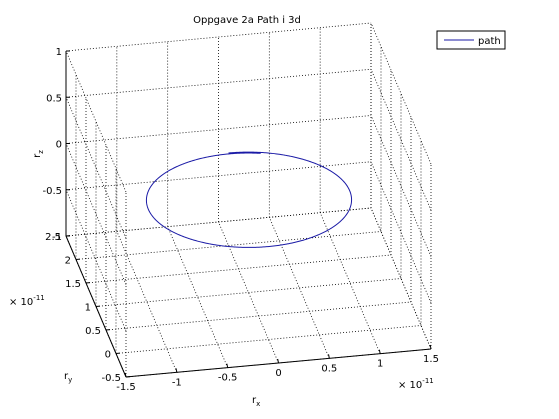  I want to click on series-path-line, so click(249, 199).